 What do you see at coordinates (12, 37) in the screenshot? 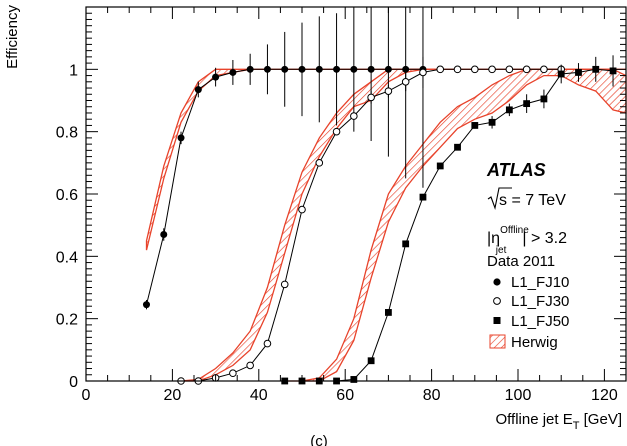
I see `y-axis-title: Efficiency` at bounding box center [12, 37].